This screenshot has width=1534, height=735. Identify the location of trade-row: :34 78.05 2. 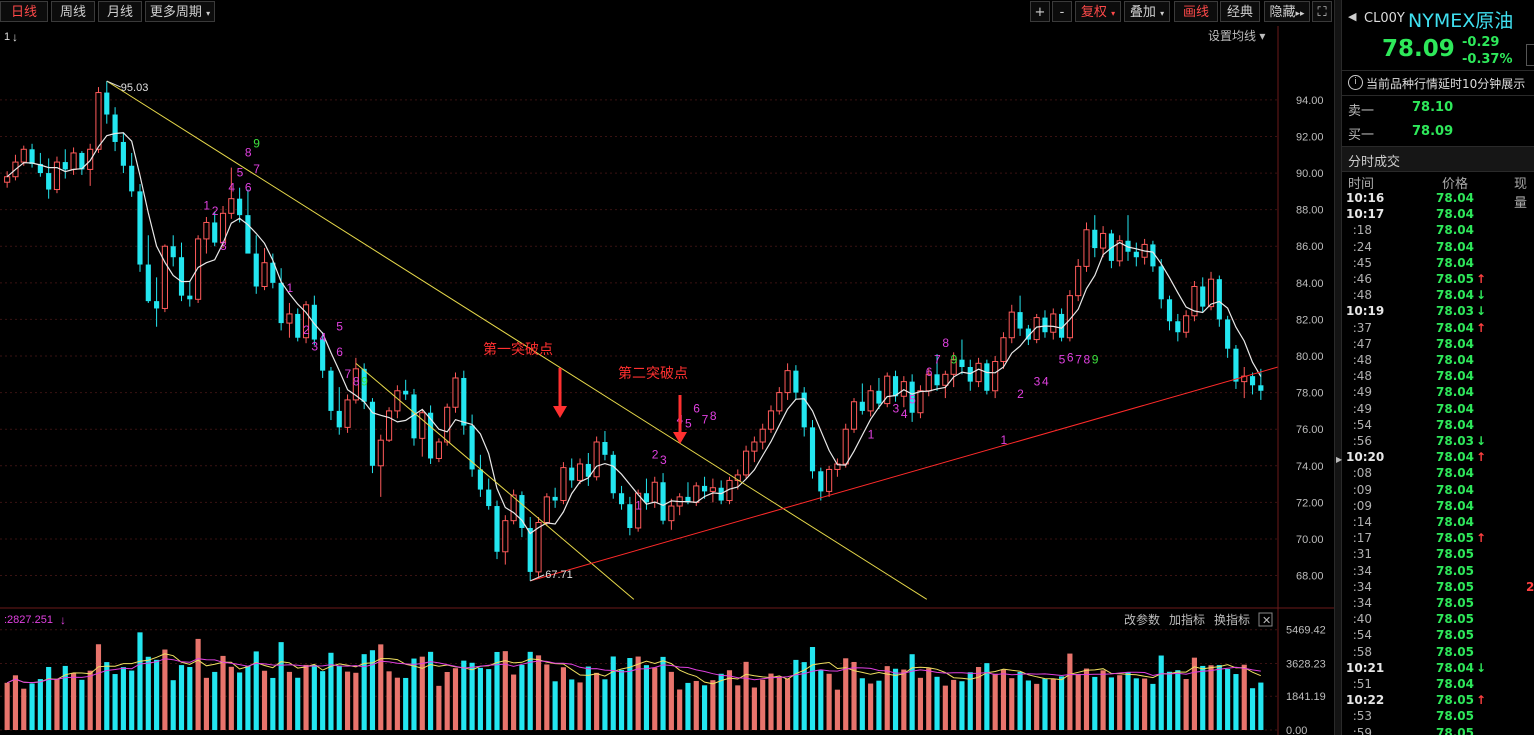
(1438, 588).